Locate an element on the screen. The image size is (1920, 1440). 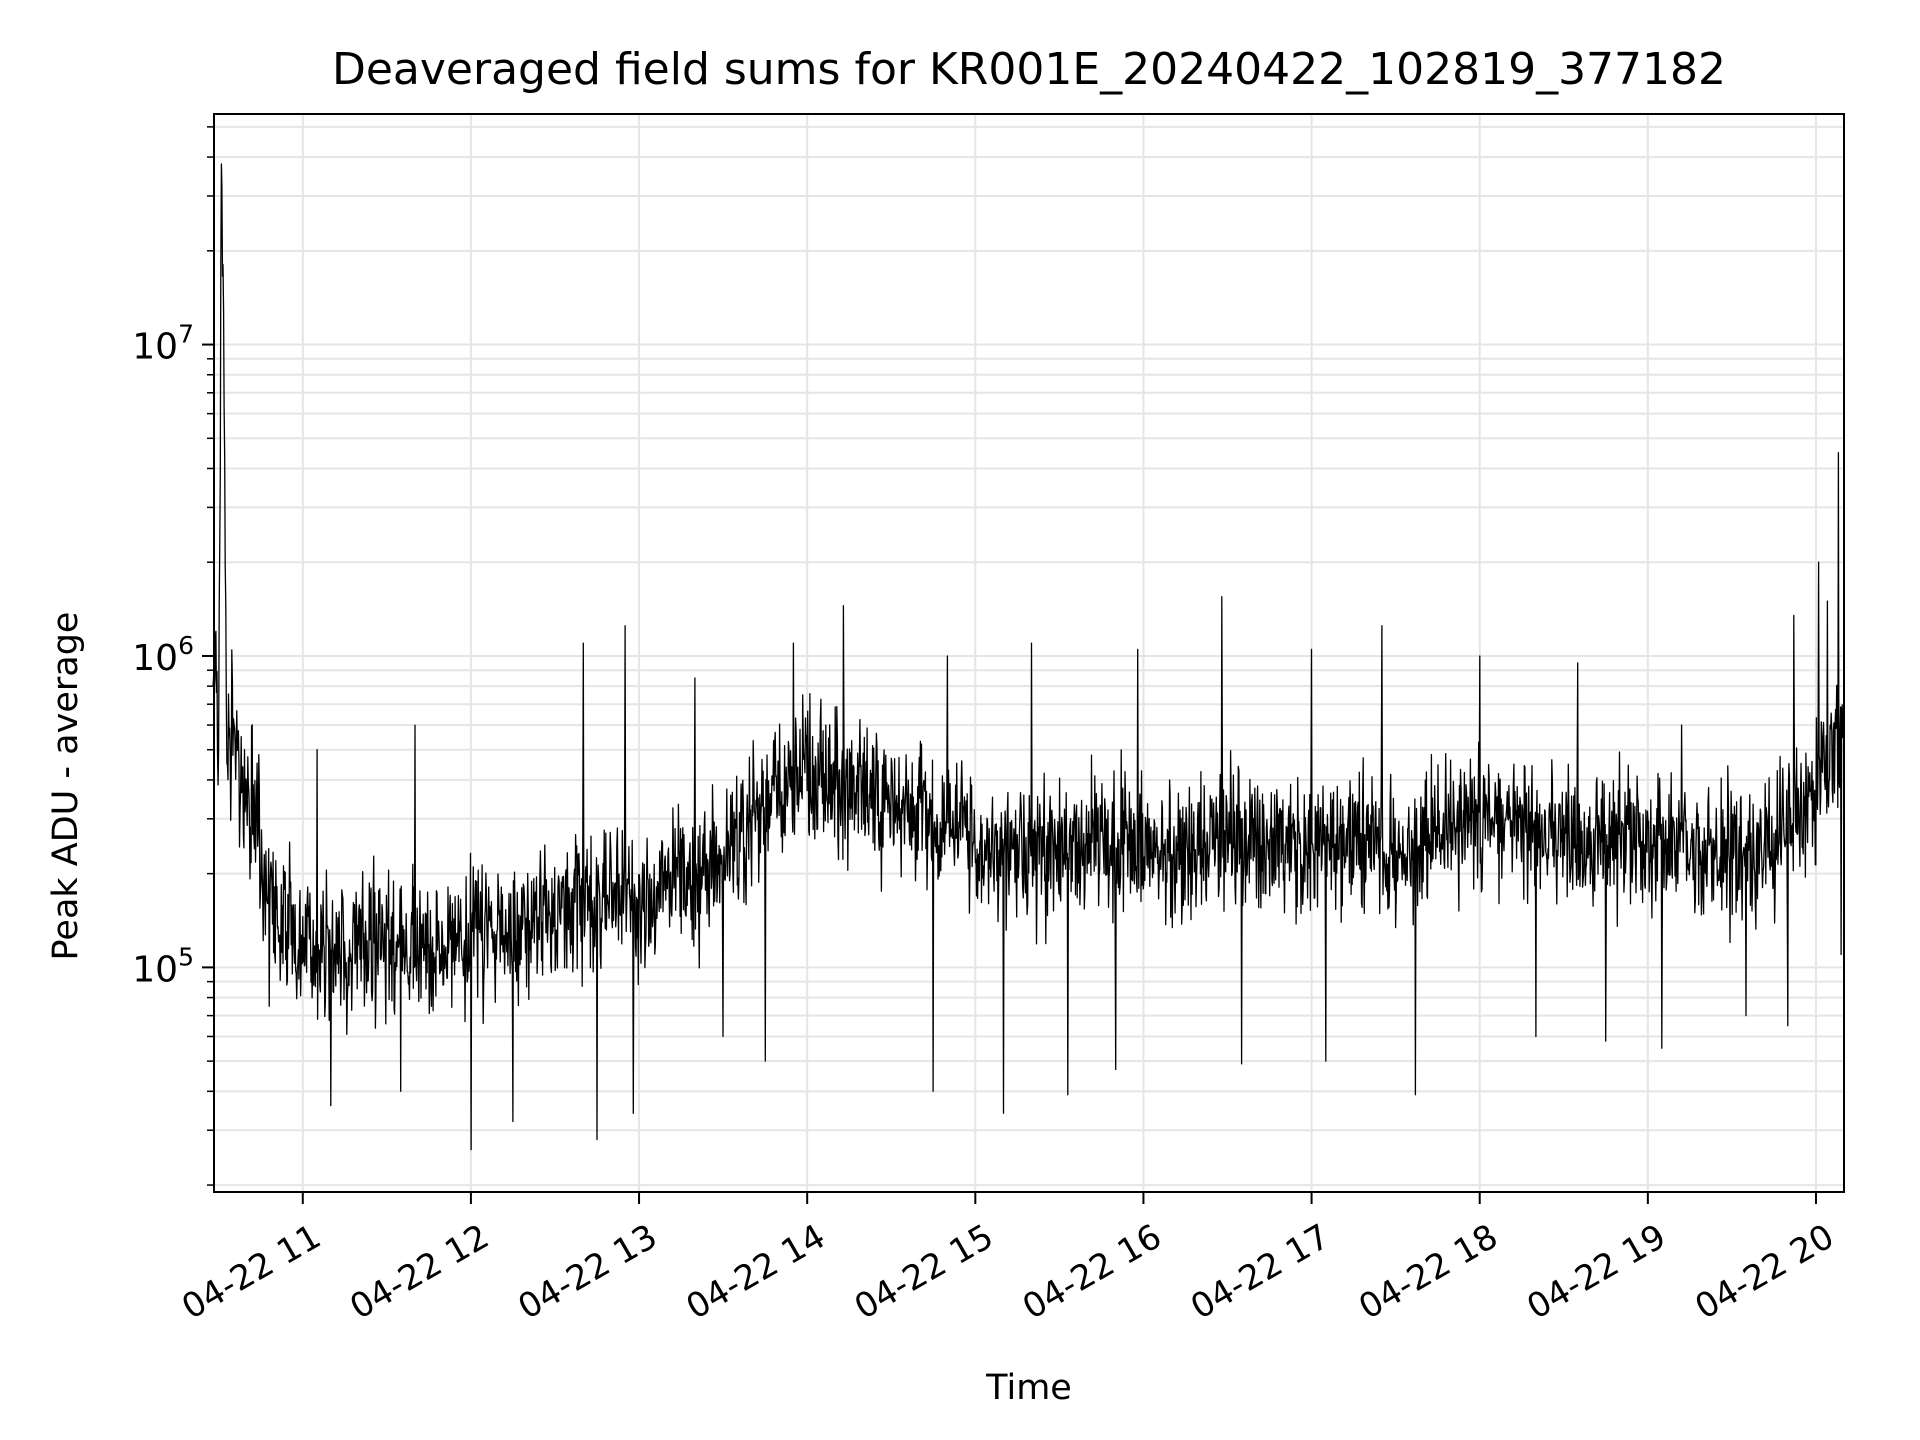
x-tick-label: 04-22 17 is located at coordinates (1260, 1272).